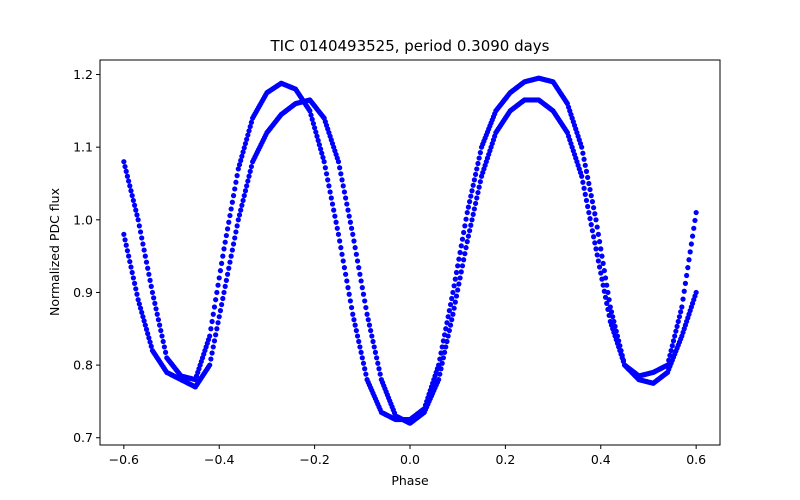  I want to click on y-axis-label: Normalized PDC flux, so click(54, 252).